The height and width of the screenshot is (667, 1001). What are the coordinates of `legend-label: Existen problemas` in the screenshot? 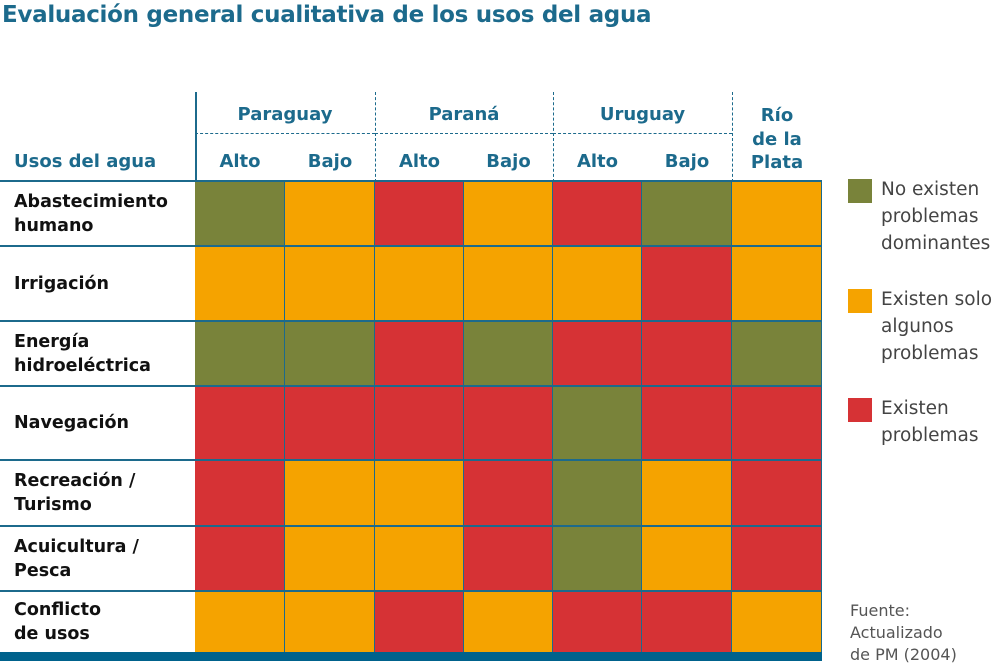 It's located at (930, 422).